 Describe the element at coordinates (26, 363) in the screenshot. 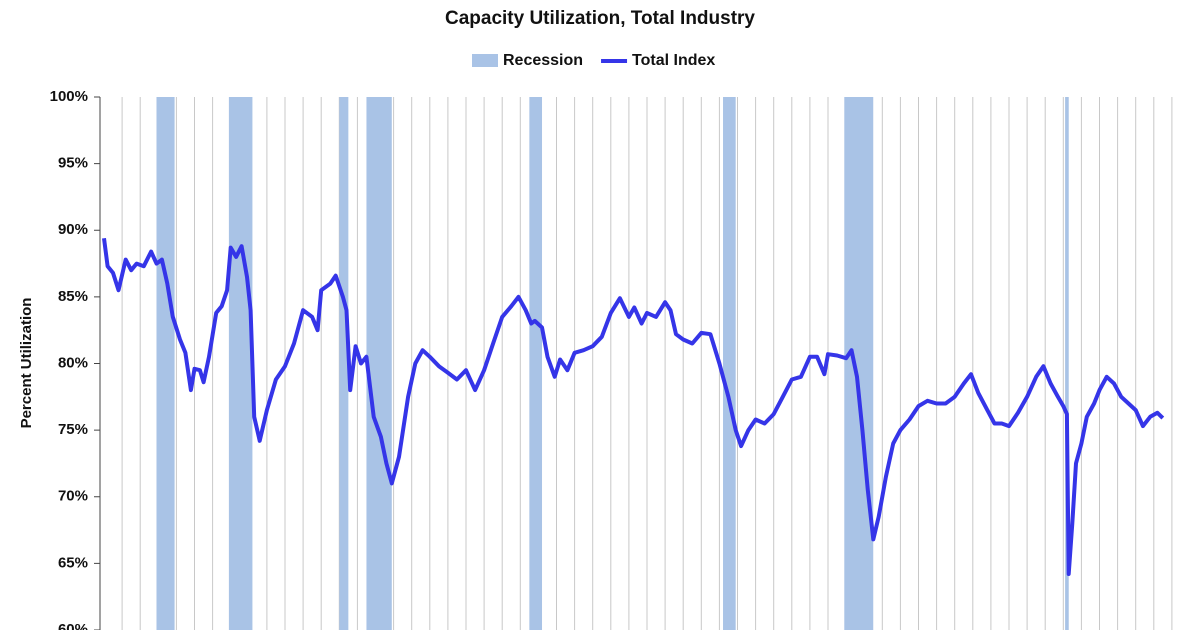

I see `y-axis-label: Percent Utilization` at that location.